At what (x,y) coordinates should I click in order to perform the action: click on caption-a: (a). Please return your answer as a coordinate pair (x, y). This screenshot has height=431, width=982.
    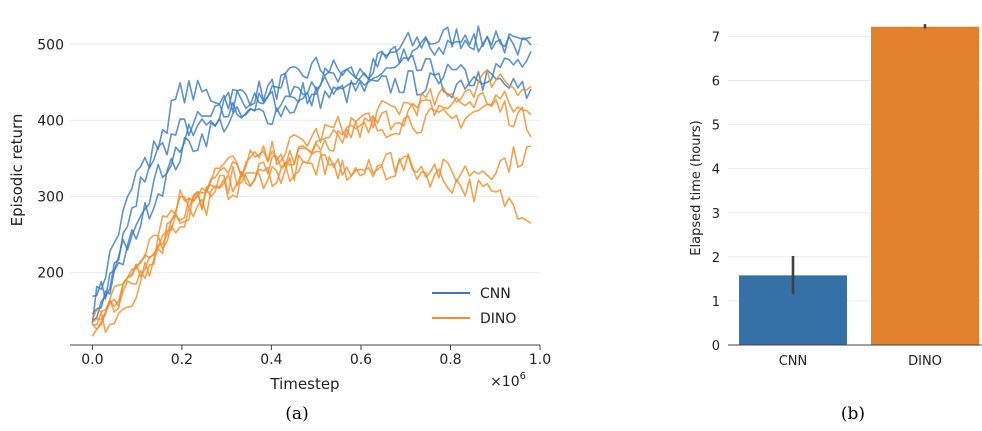
    Looking at the image, I should click on (297, 414).